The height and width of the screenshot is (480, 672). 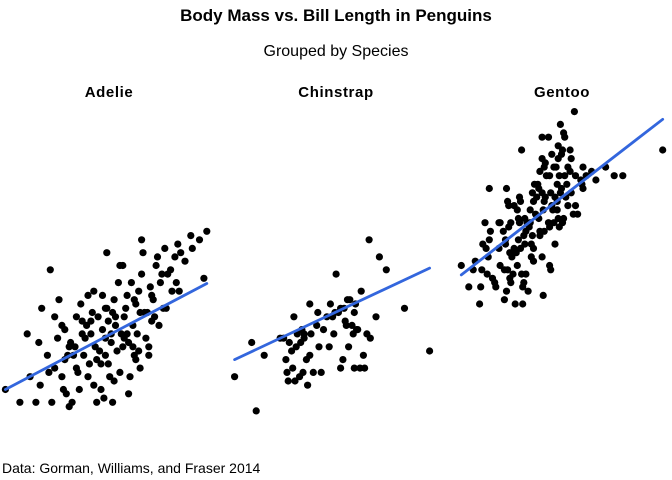 I want to click on points-chinstrap, so click(x=332, y=325).